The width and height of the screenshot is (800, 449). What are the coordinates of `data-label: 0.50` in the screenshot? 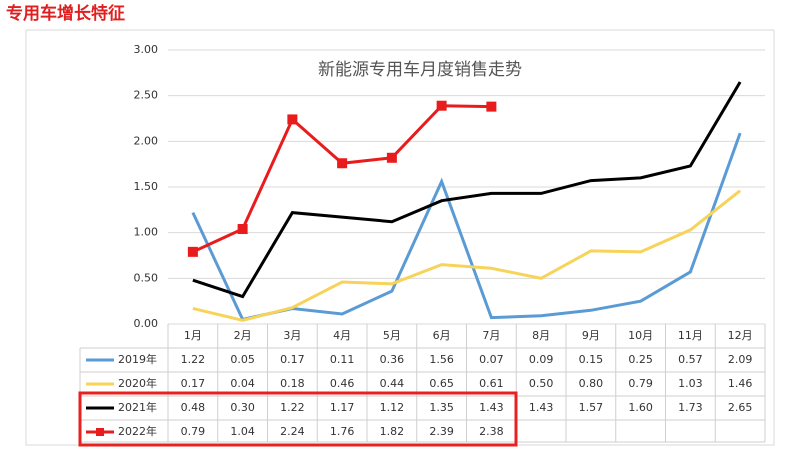 It's located at (541, 383).